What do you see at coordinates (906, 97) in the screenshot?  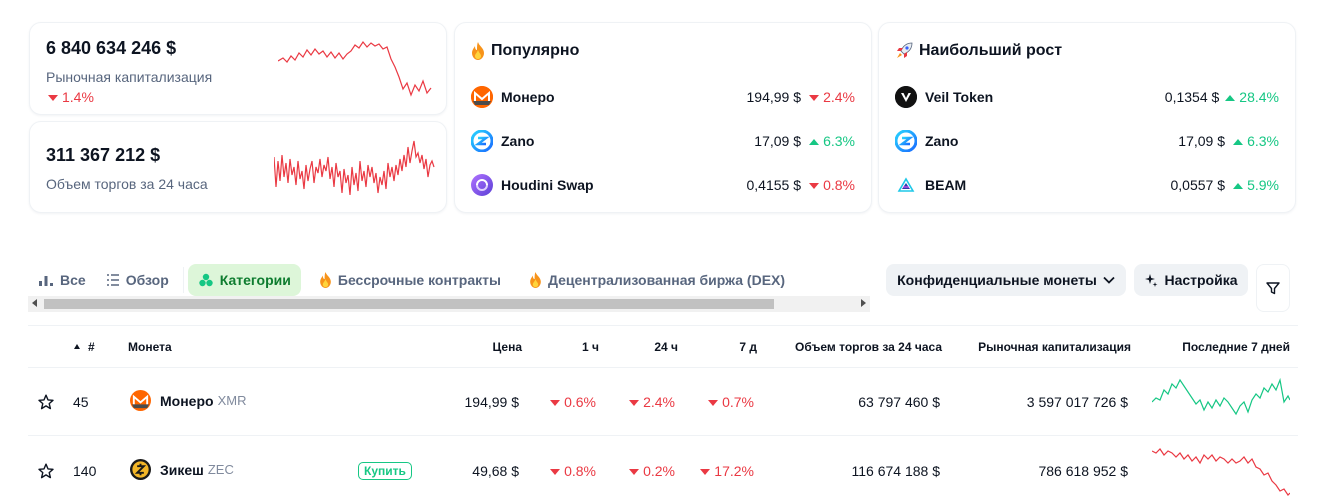 I see `veil-icon` at bounding box center [906, 97].